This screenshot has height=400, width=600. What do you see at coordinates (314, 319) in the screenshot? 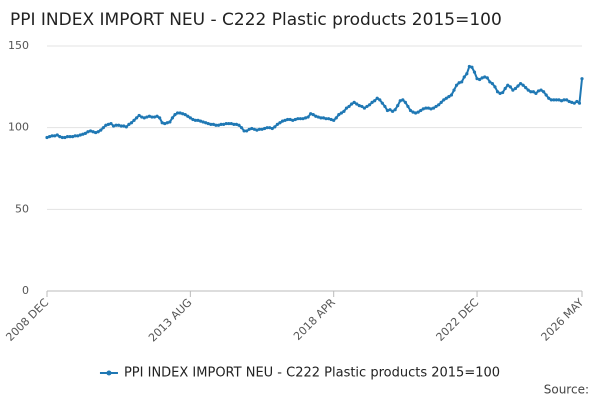
I see `x-tick-label: 2018 APR` at bounding box center [314, 319].